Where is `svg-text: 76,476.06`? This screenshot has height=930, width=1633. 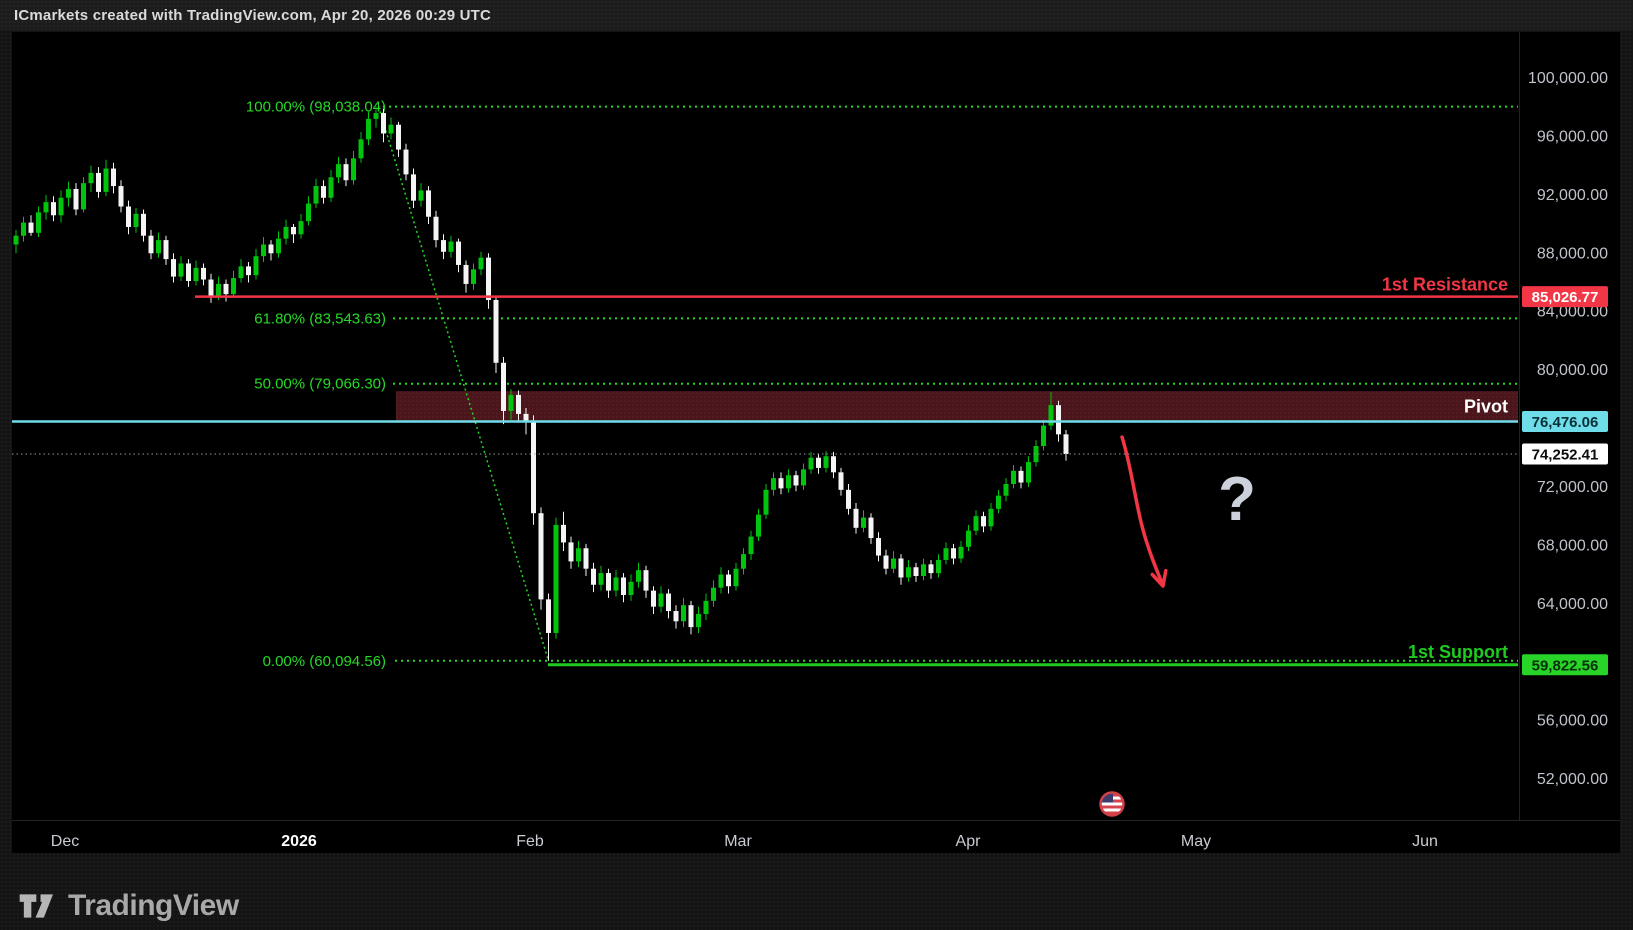
svg-text: 76,476.06 is located at coordinates (1565, 422).